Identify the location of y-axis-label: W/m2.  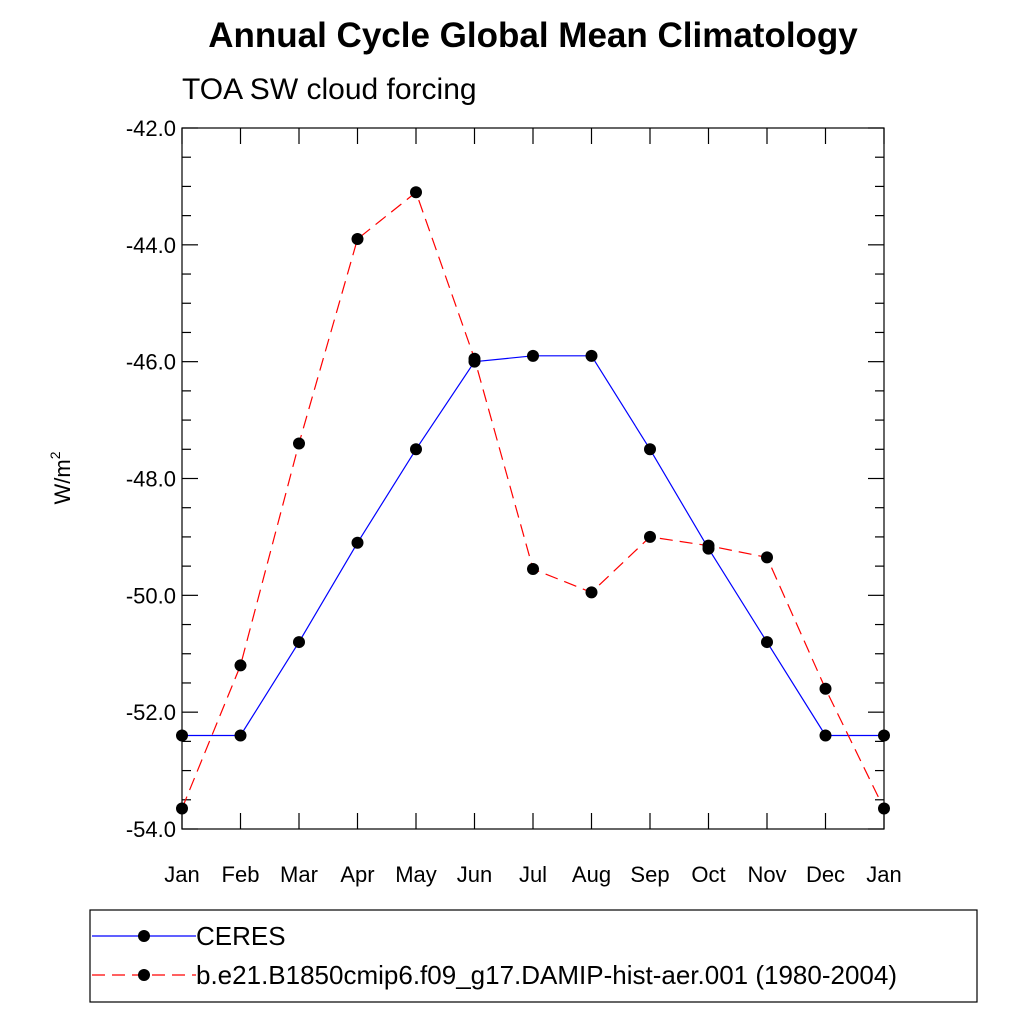
(61, 477).